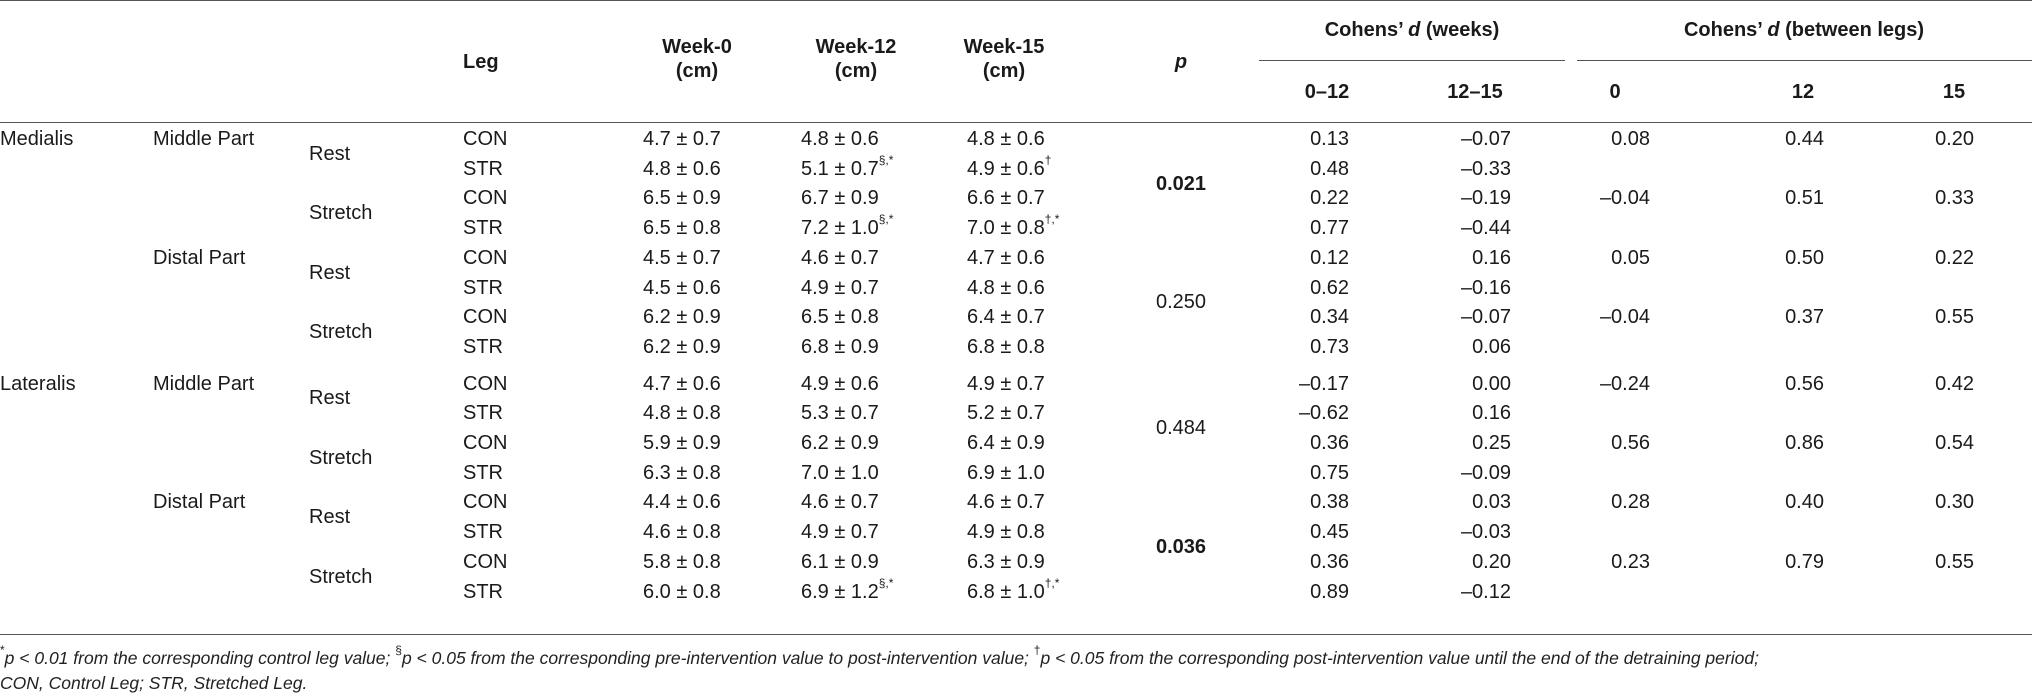 The image size is (2032, 699). I want to click on cohens-12-15-cell: 0.16, so click(1491, 413).